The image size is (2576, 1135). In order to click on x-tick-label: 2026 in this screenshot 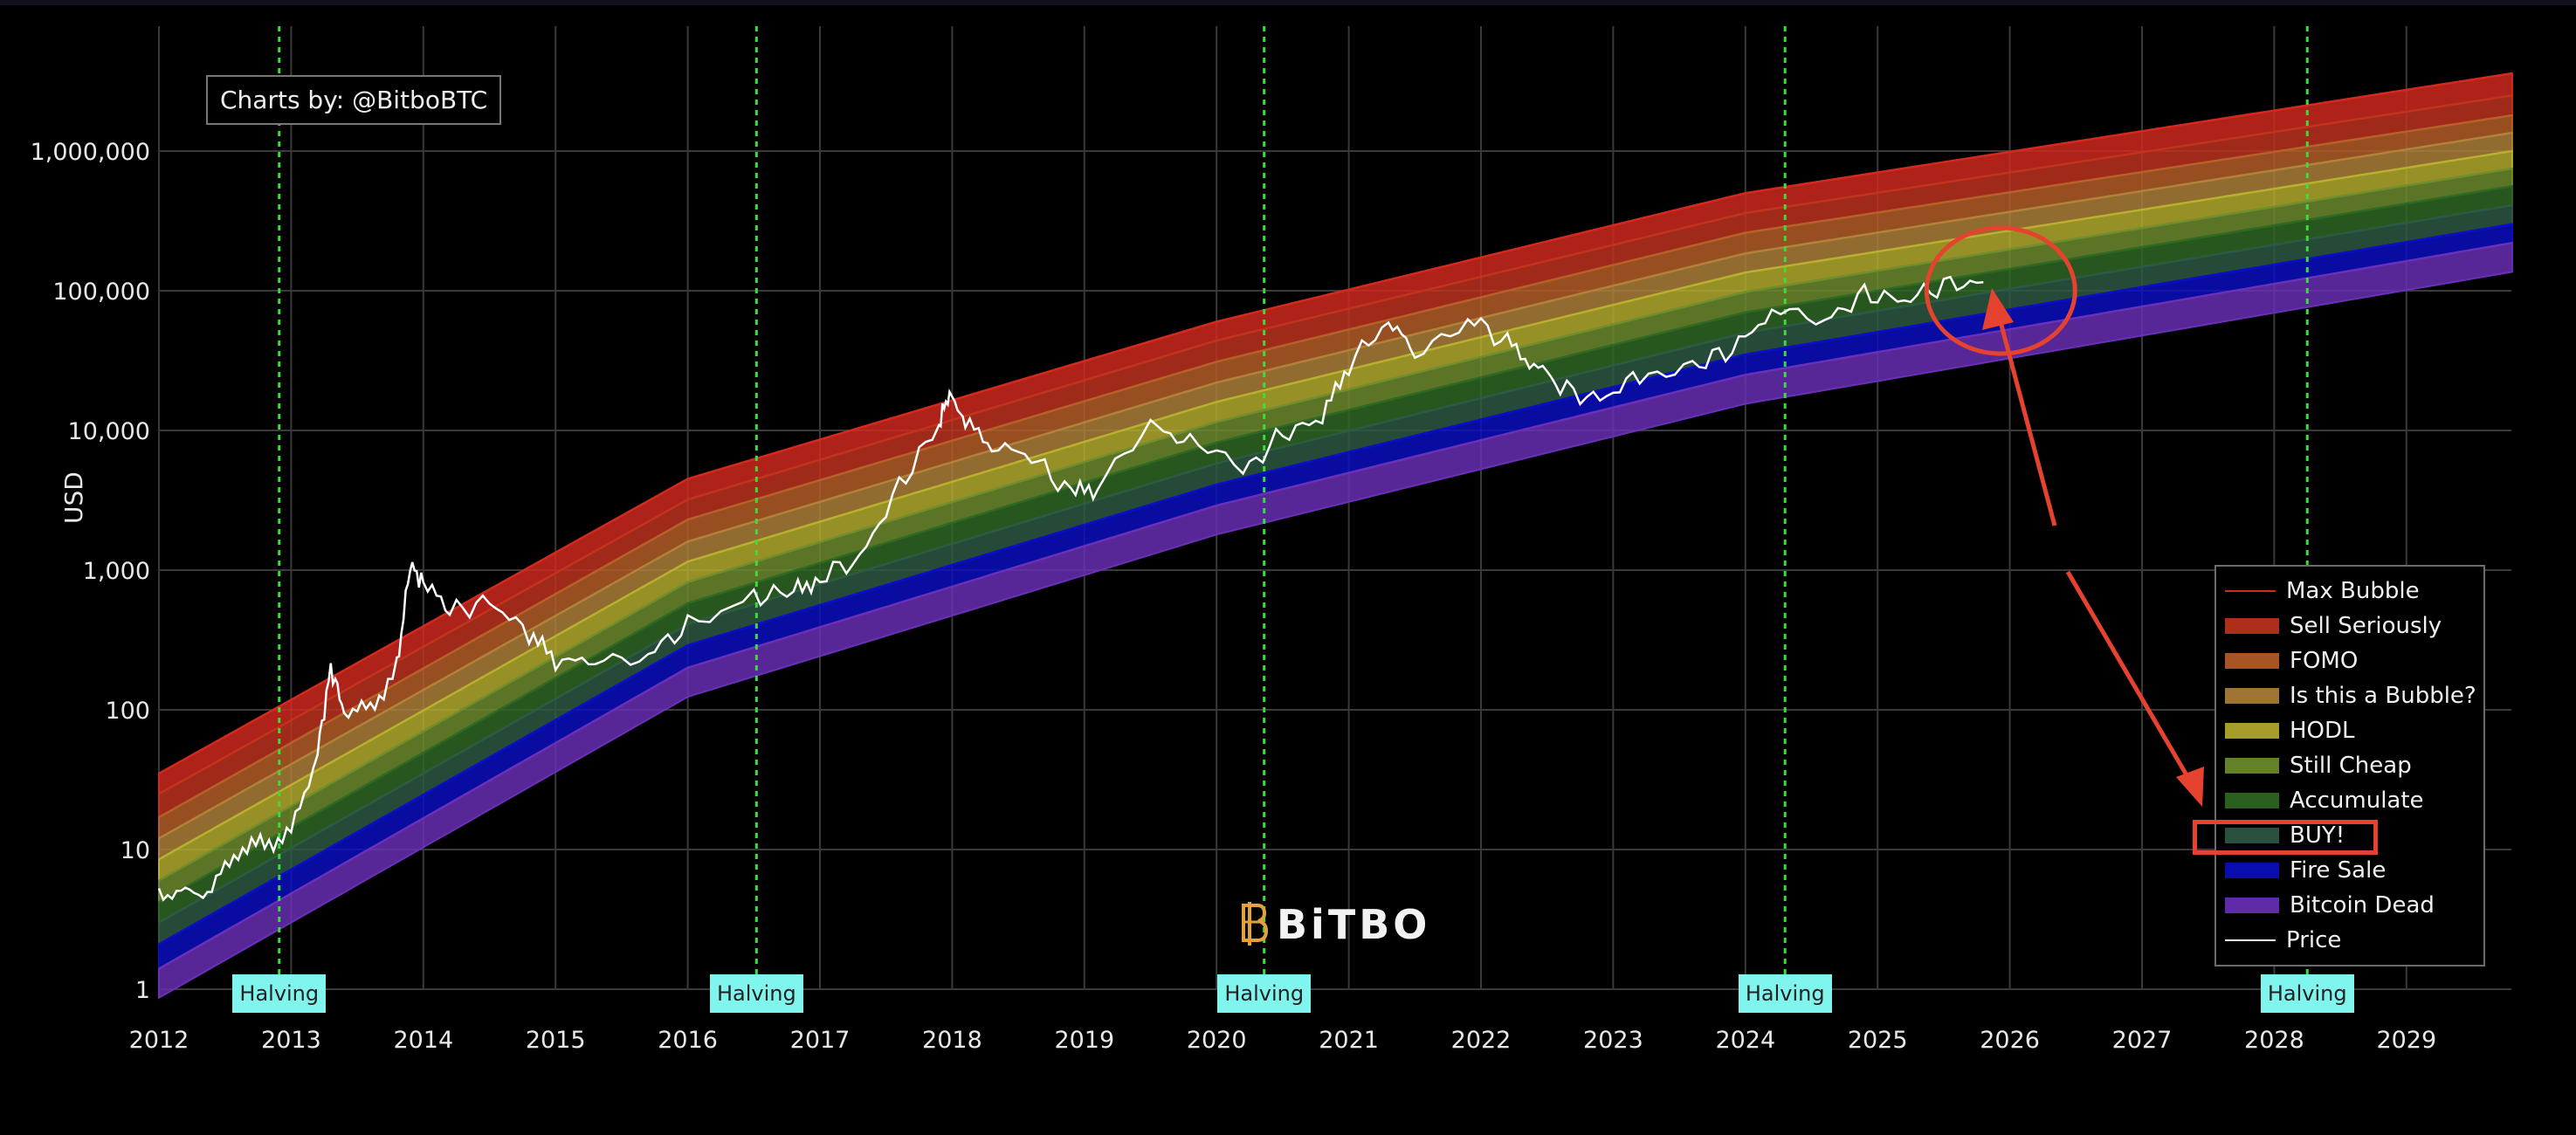, I will do `click(2010, 1040)`.